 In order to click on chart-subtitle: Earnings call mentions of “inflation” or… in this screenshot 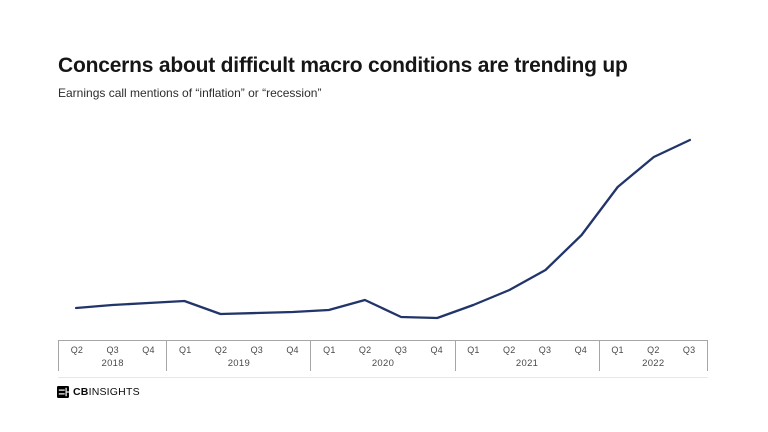, I will do `click(190, 93)`.